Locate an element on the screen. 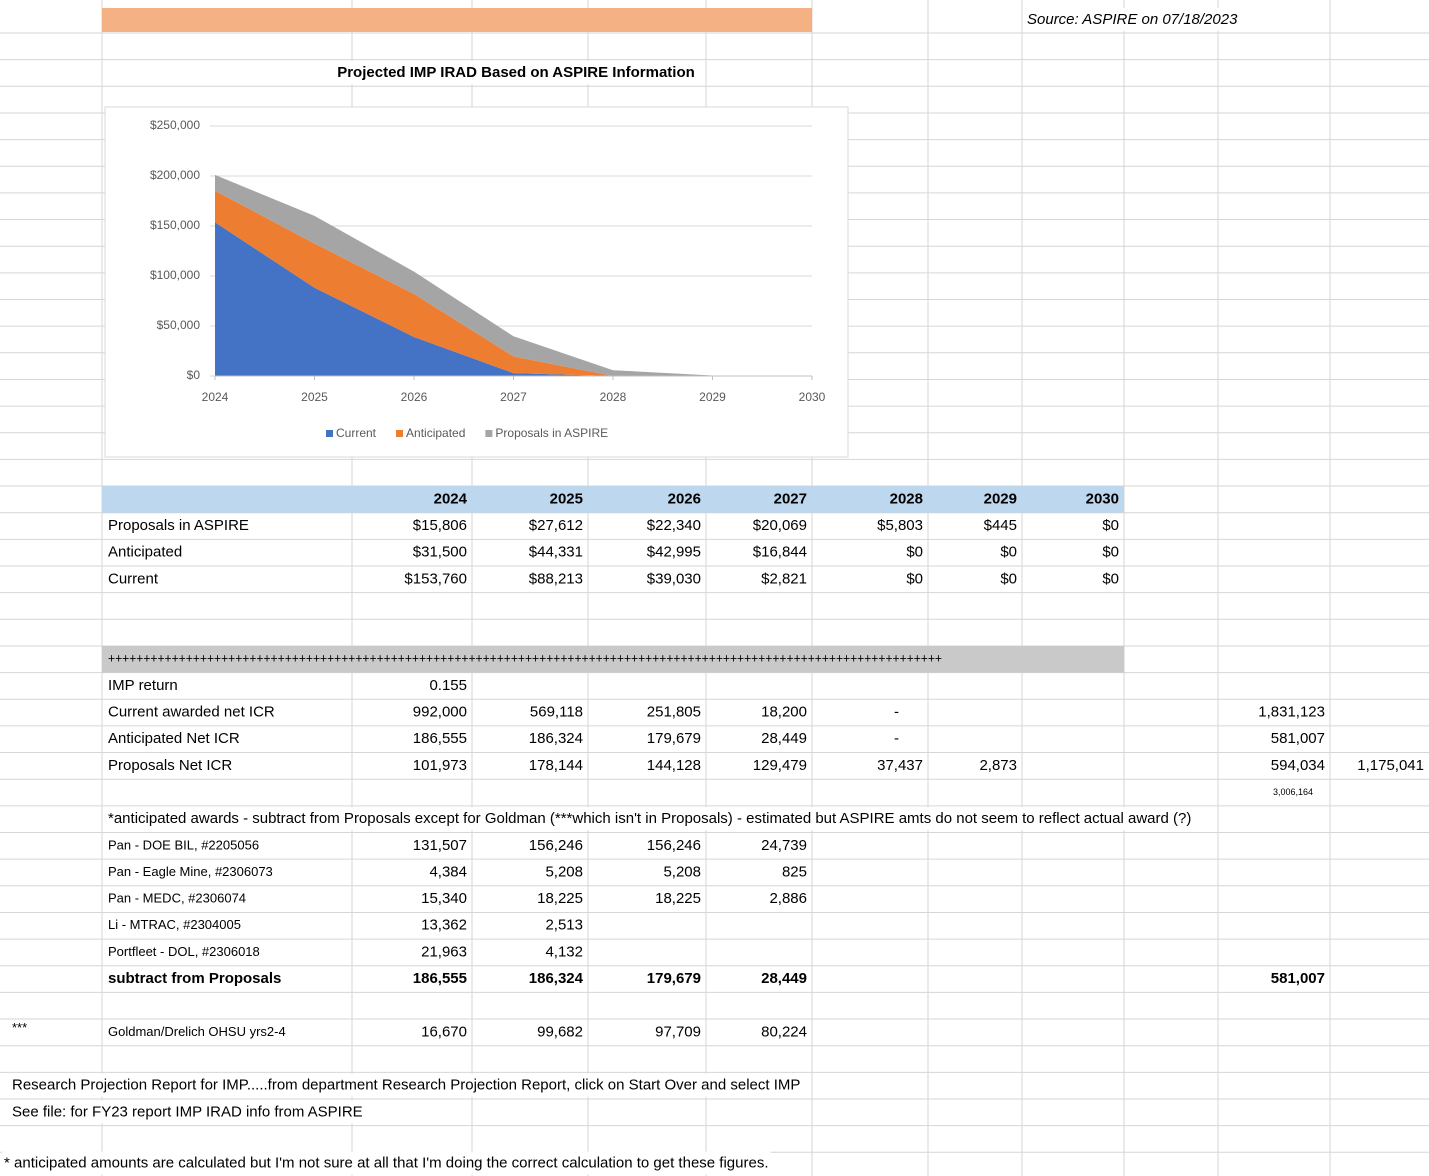  marker: *** is located at coordinates (19, 1027).